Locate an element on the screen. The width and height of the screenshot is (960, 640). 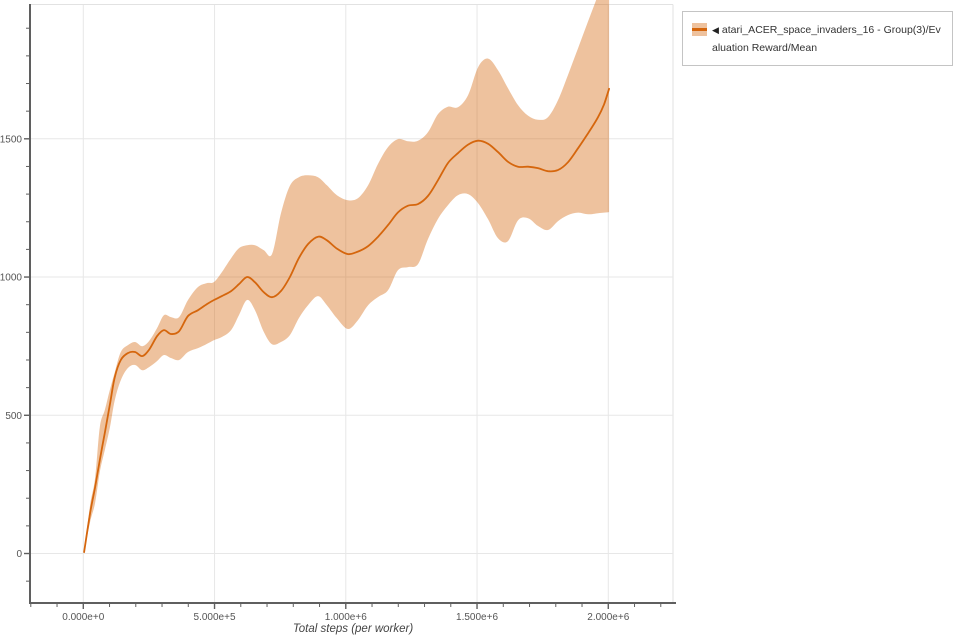
series-swatch-icon is located at coordinates (699, 29).